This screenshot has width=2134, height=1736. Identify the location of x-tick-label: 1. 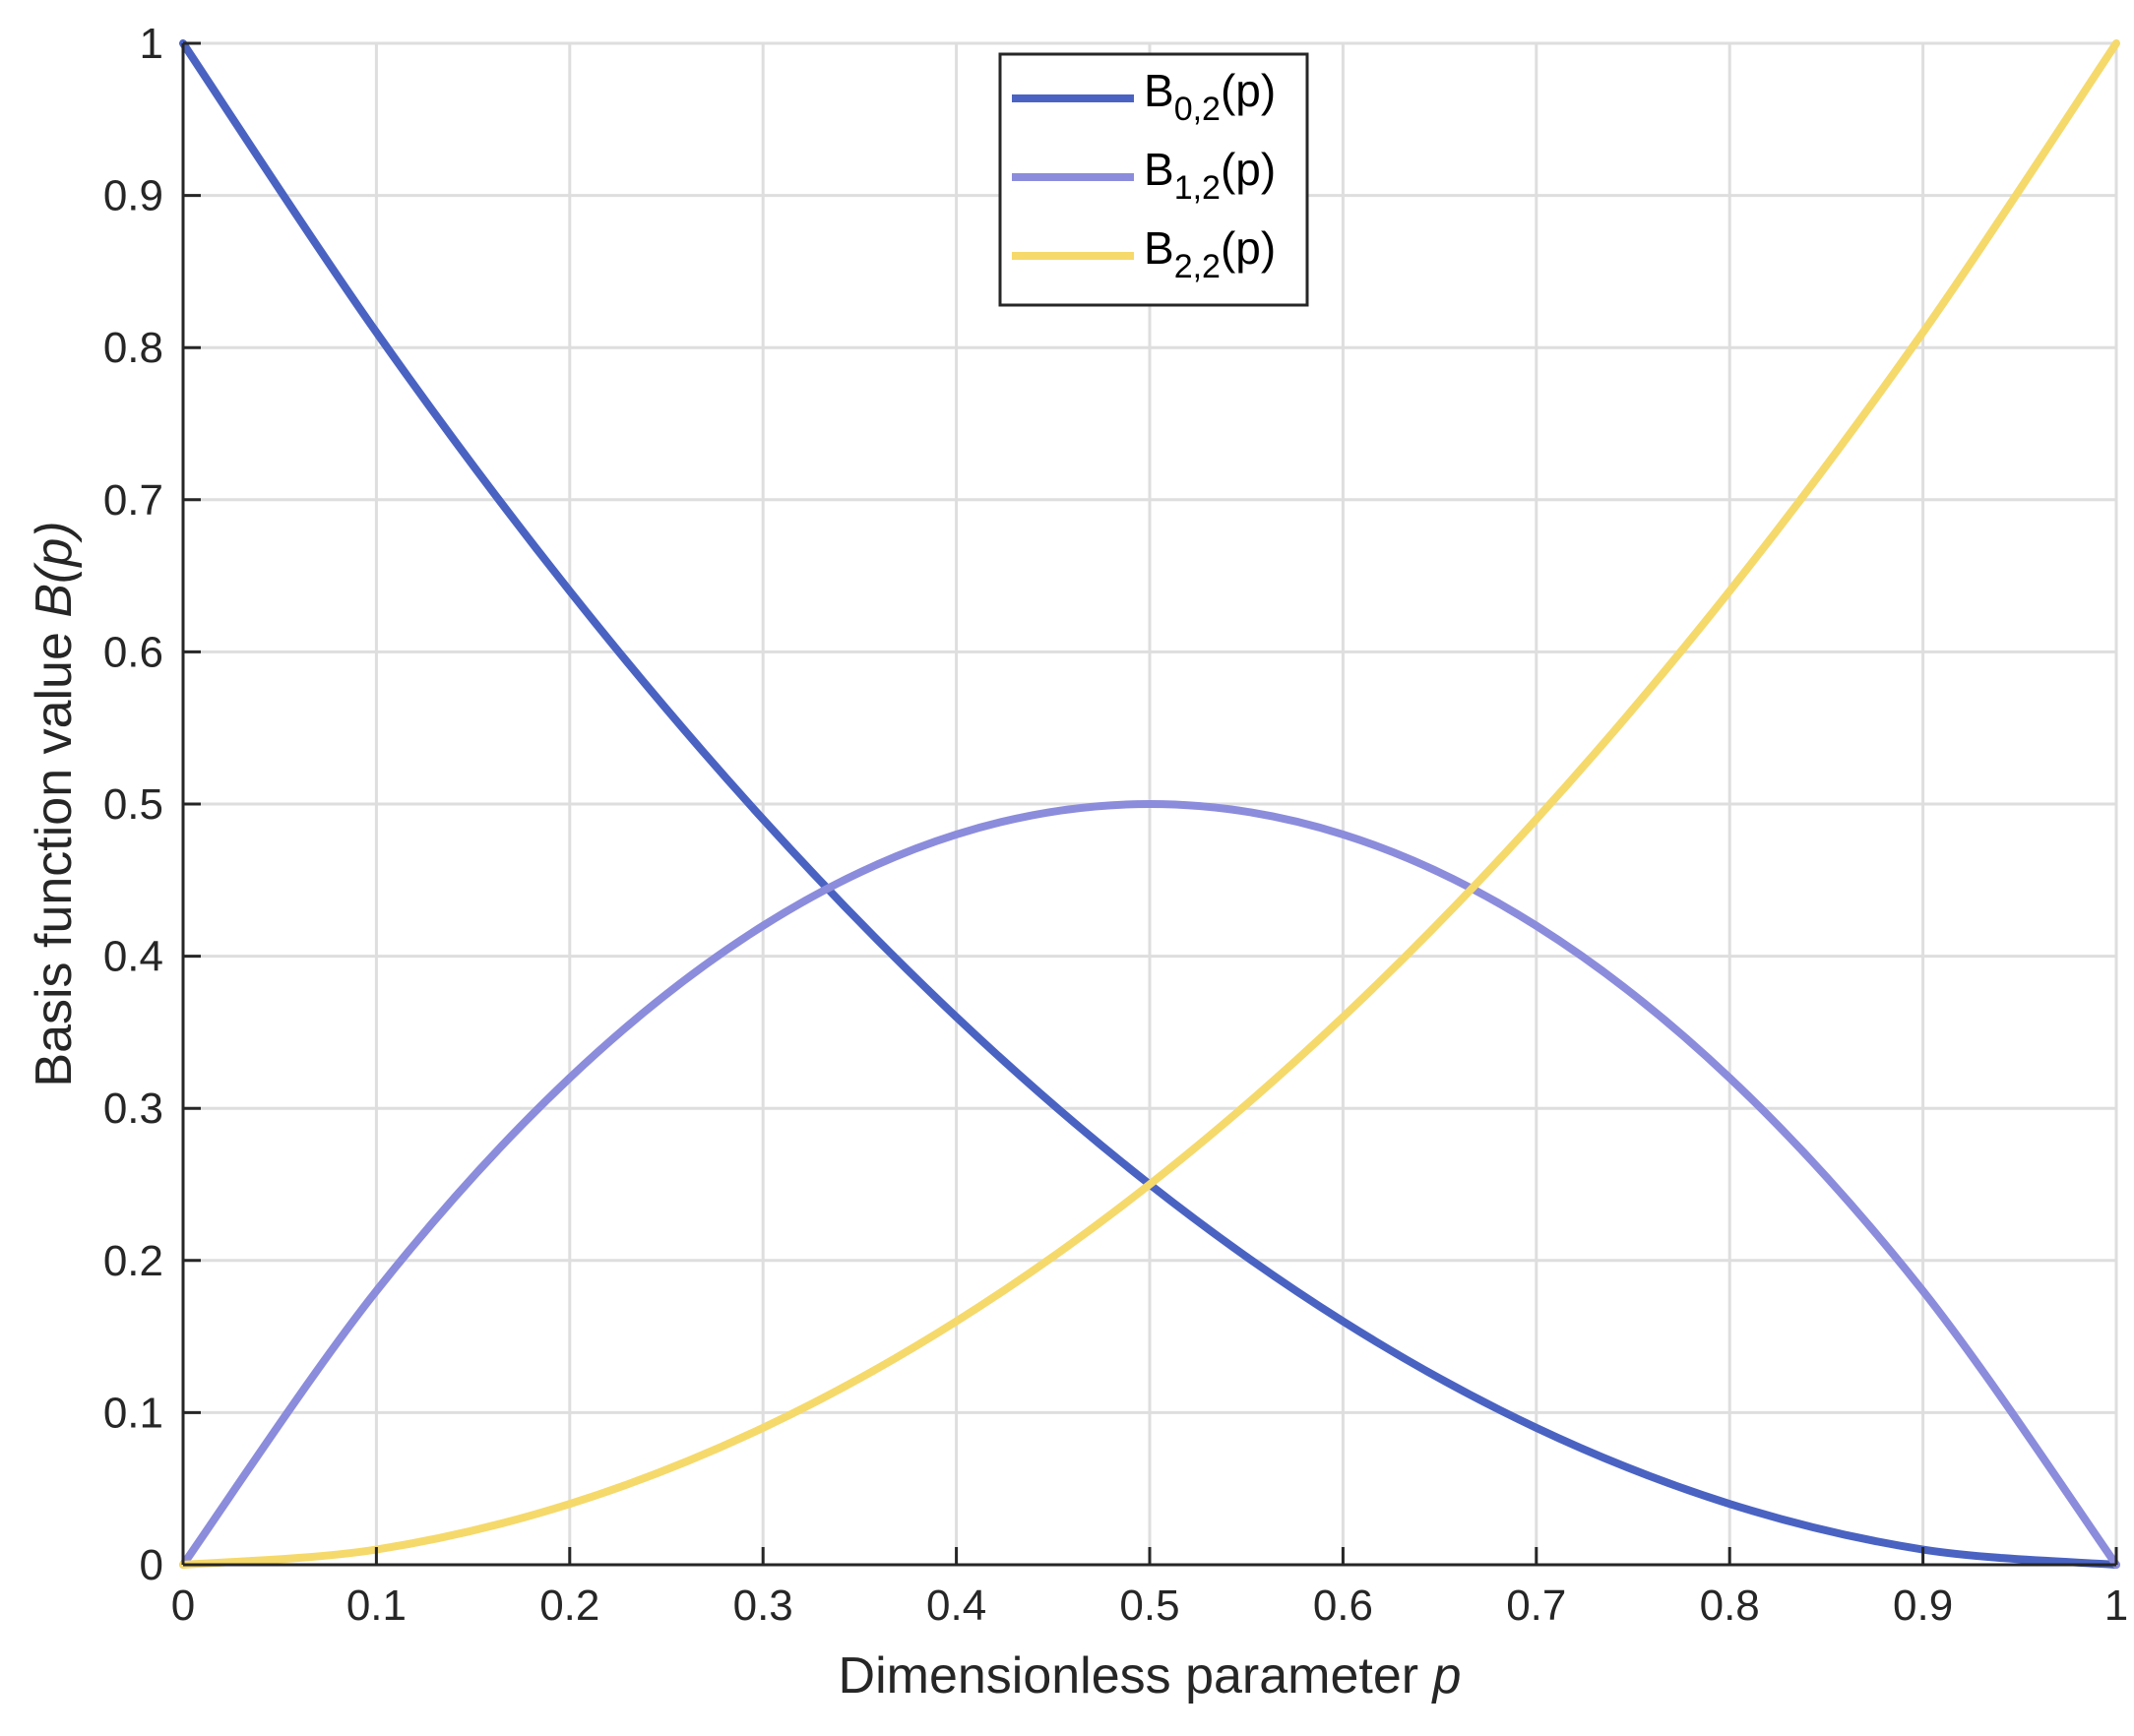
(2116, 1605).